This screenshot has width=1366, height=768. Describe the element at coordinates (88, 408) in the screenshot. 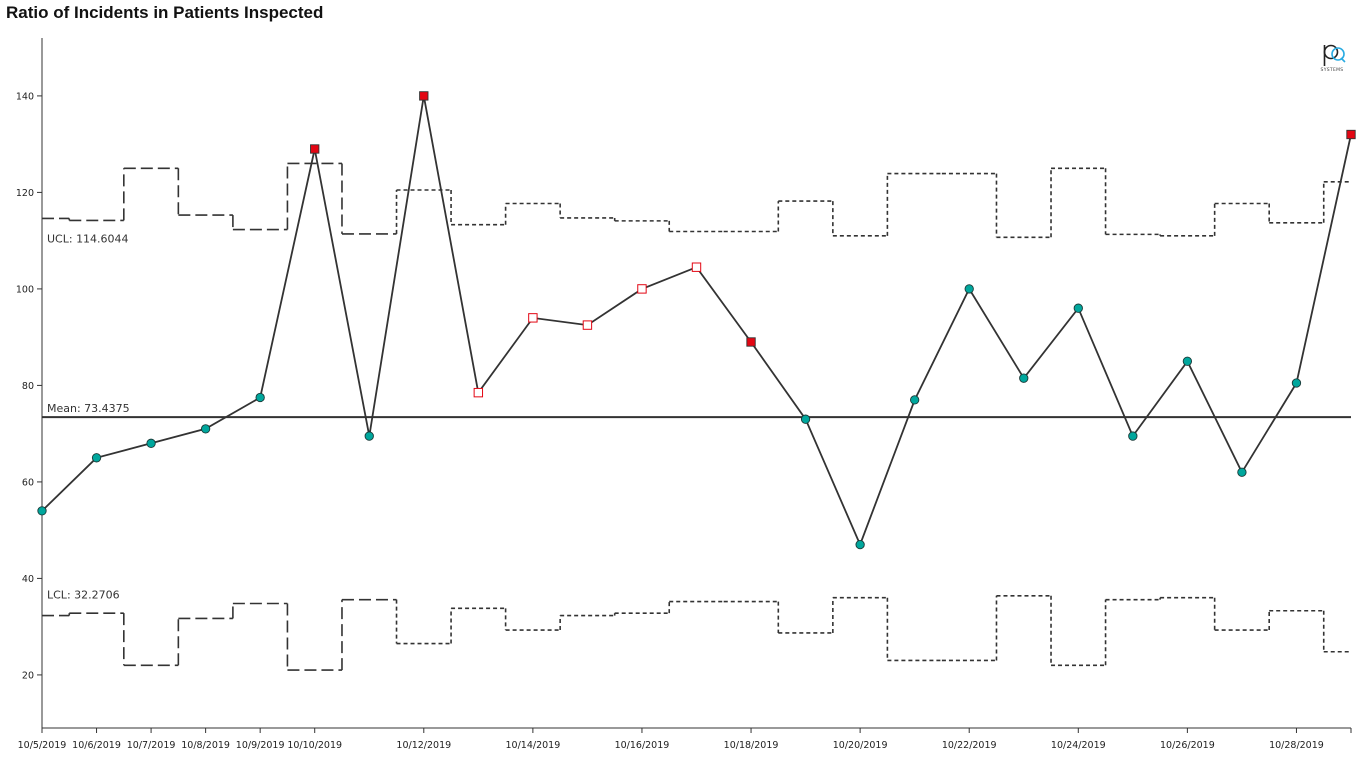

I see `mean-label: Mean: 73.4375` at that location.